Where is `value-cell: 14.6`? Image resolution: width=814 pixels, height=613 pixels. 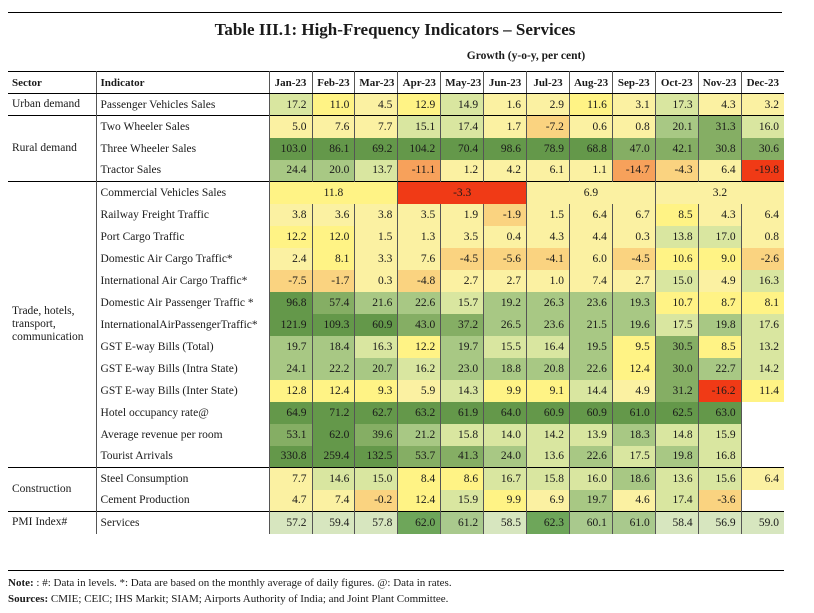
value-cell: 14.6 is located at coordinates (334, 478).